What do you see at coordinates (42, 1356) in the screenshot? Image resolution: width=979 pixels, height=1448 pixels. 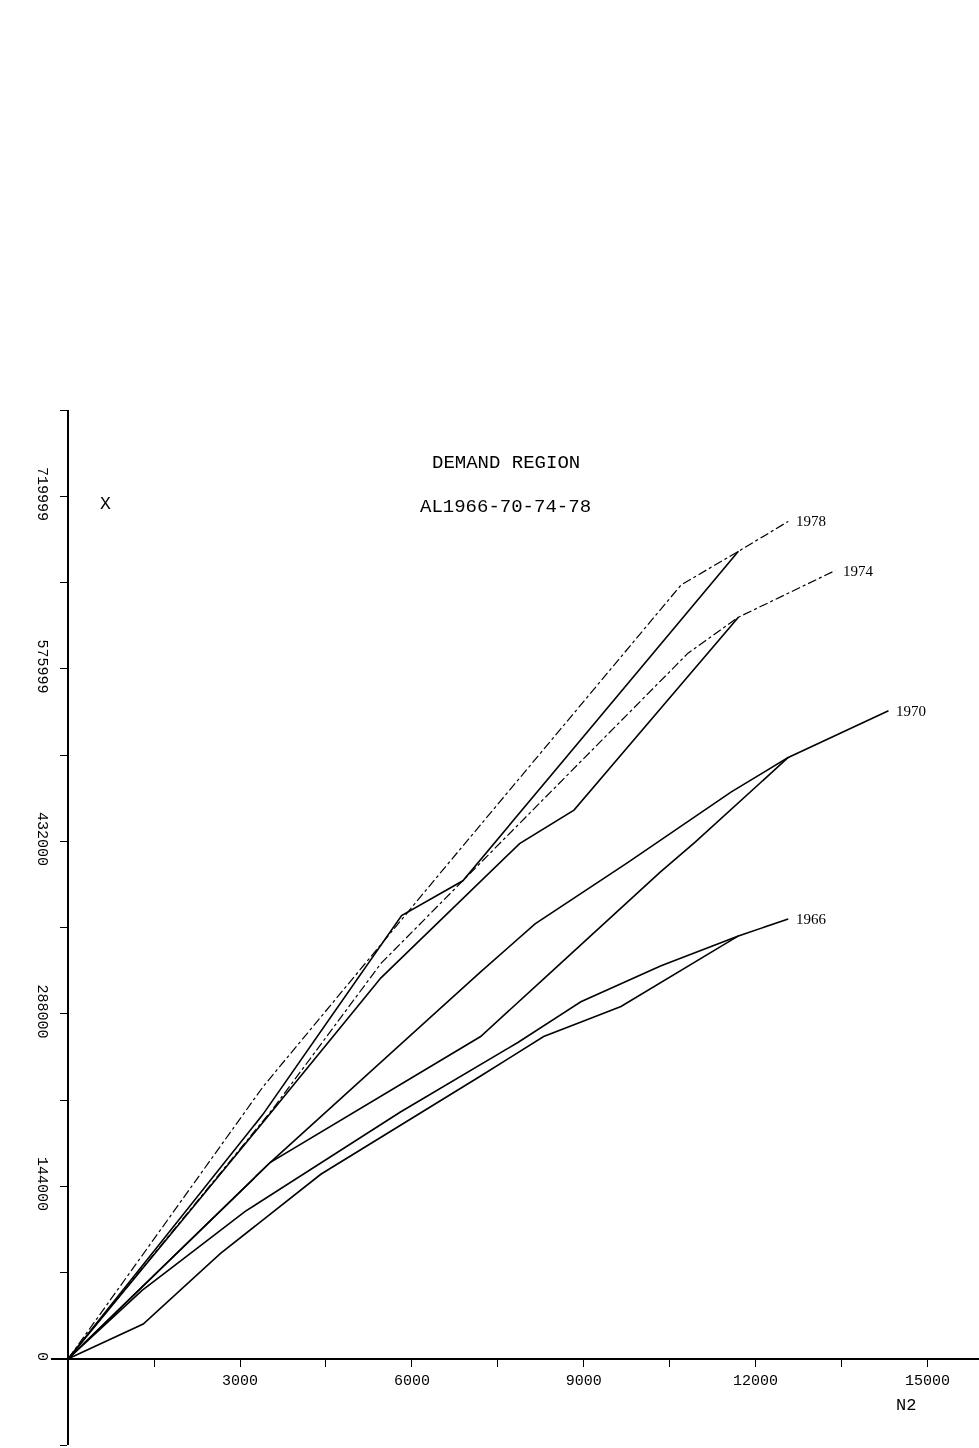 I see `y-tick-label: 0` at bounding box center [42, 1356].